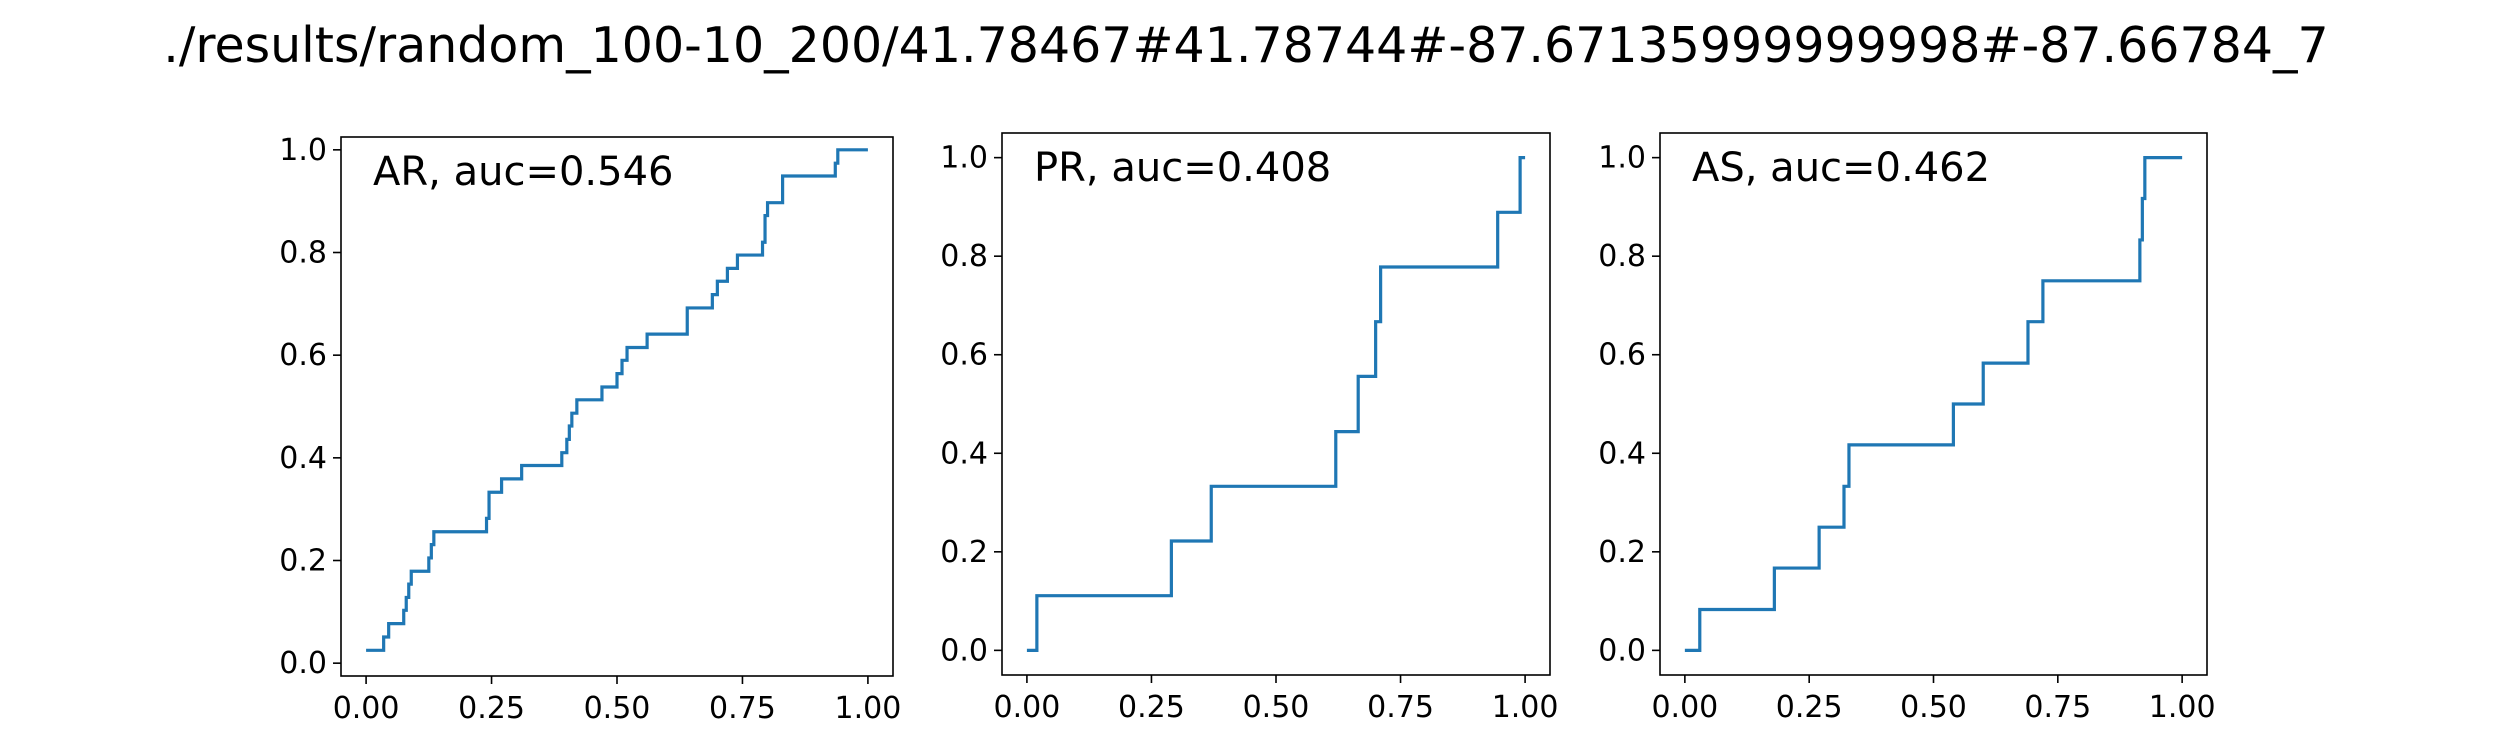  Describe the element at coordinates (523, 172) in the screenshot. I see `auc-annotation: AR, auc=0.546` at that location.